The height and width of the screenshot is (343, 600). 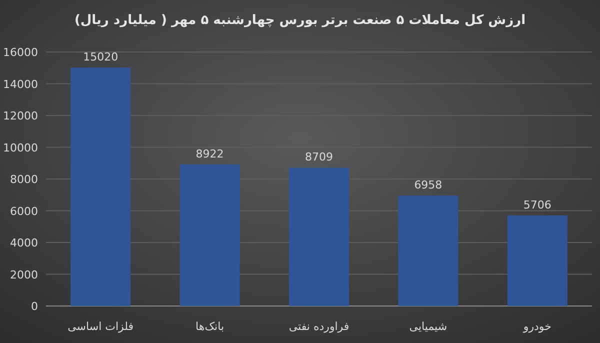 What do you see at coordinates (210, 153) in the screenshot?
I see `data-label: 8922` at bounding box center [210, 153].